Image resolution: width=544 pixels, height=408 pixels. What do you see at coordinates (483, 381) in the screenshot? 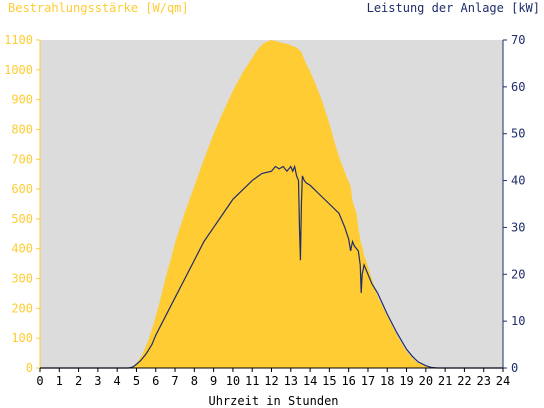
I see `x-tick-label: 23` at bounding box center [483, 381].